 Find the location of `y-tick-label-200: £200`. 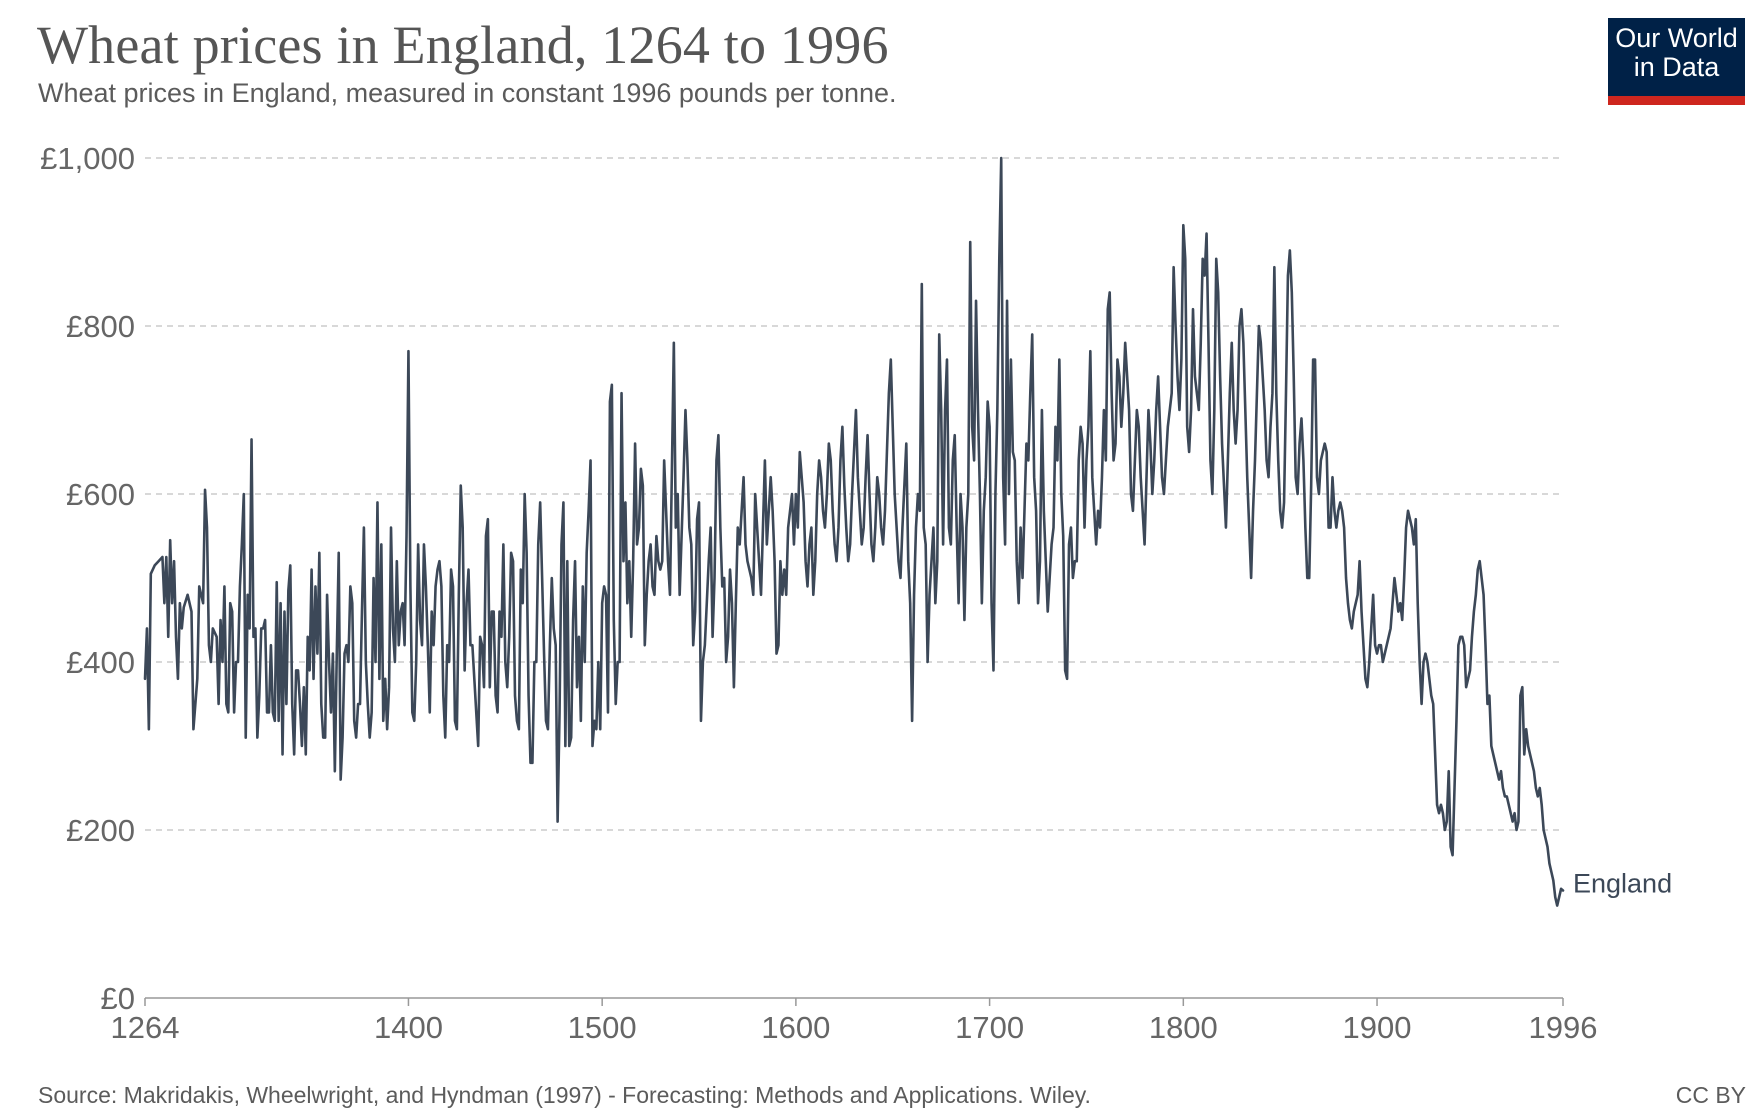

y-tick-label-200: £200 is located at coordinates (100, 830).